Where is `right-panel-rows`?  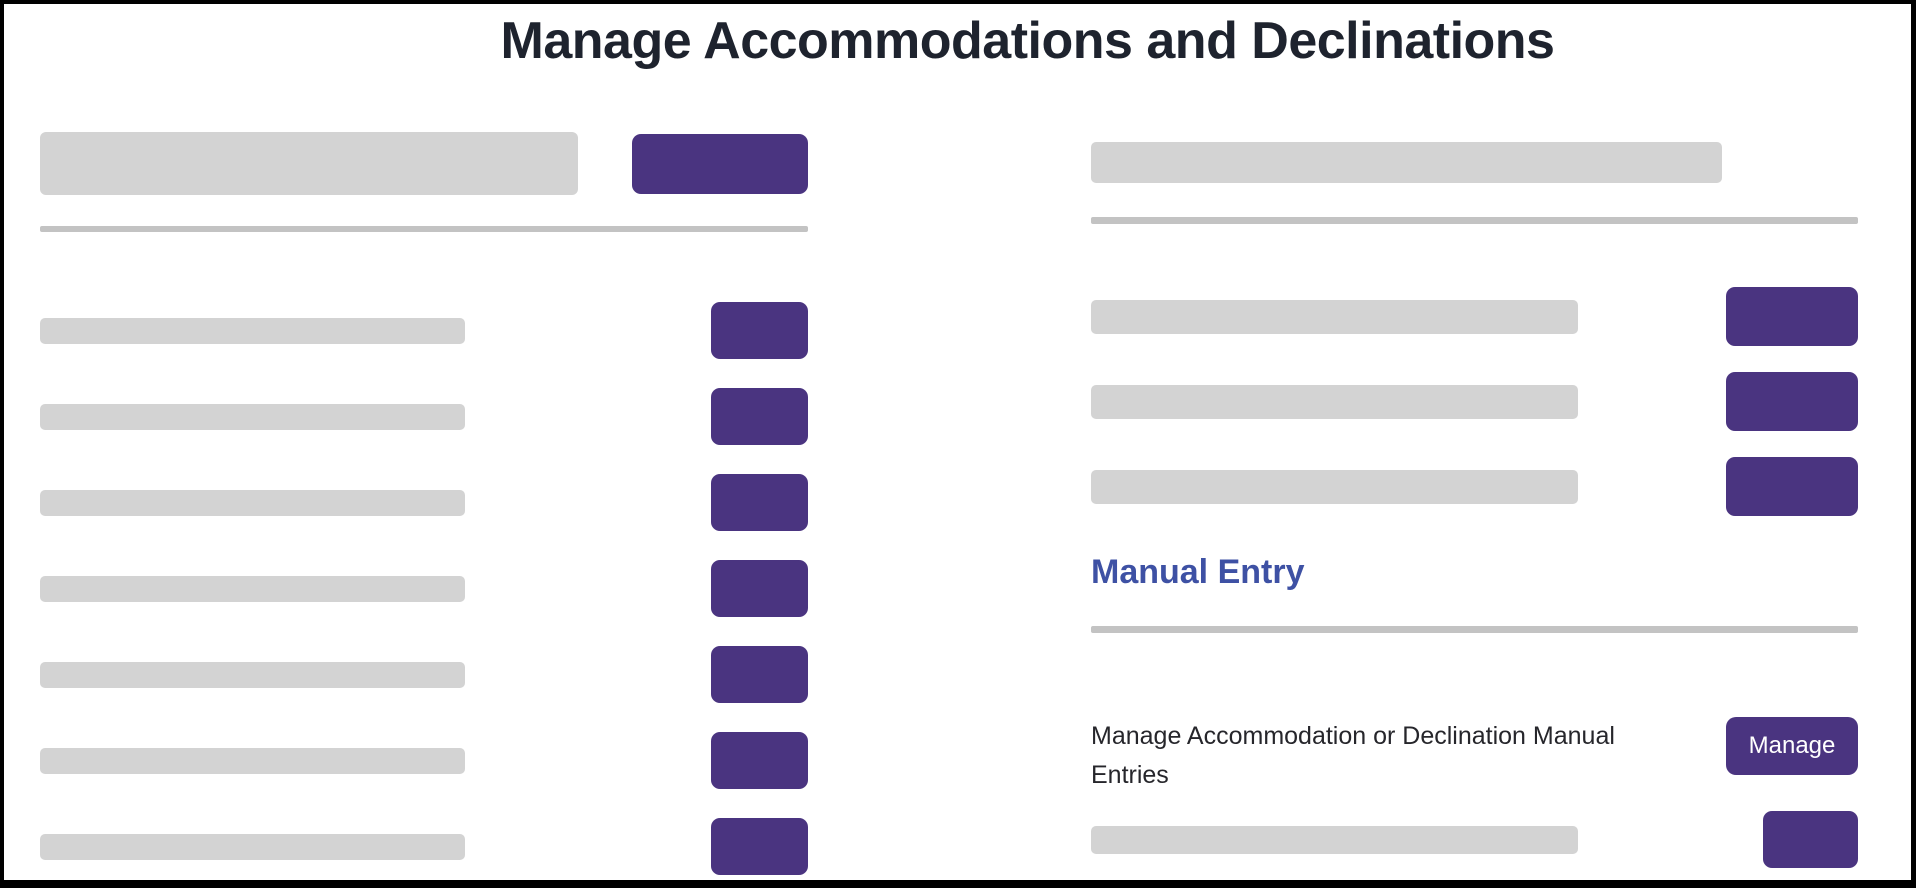 right-panel-rows is located at coordinates (1474, 401).